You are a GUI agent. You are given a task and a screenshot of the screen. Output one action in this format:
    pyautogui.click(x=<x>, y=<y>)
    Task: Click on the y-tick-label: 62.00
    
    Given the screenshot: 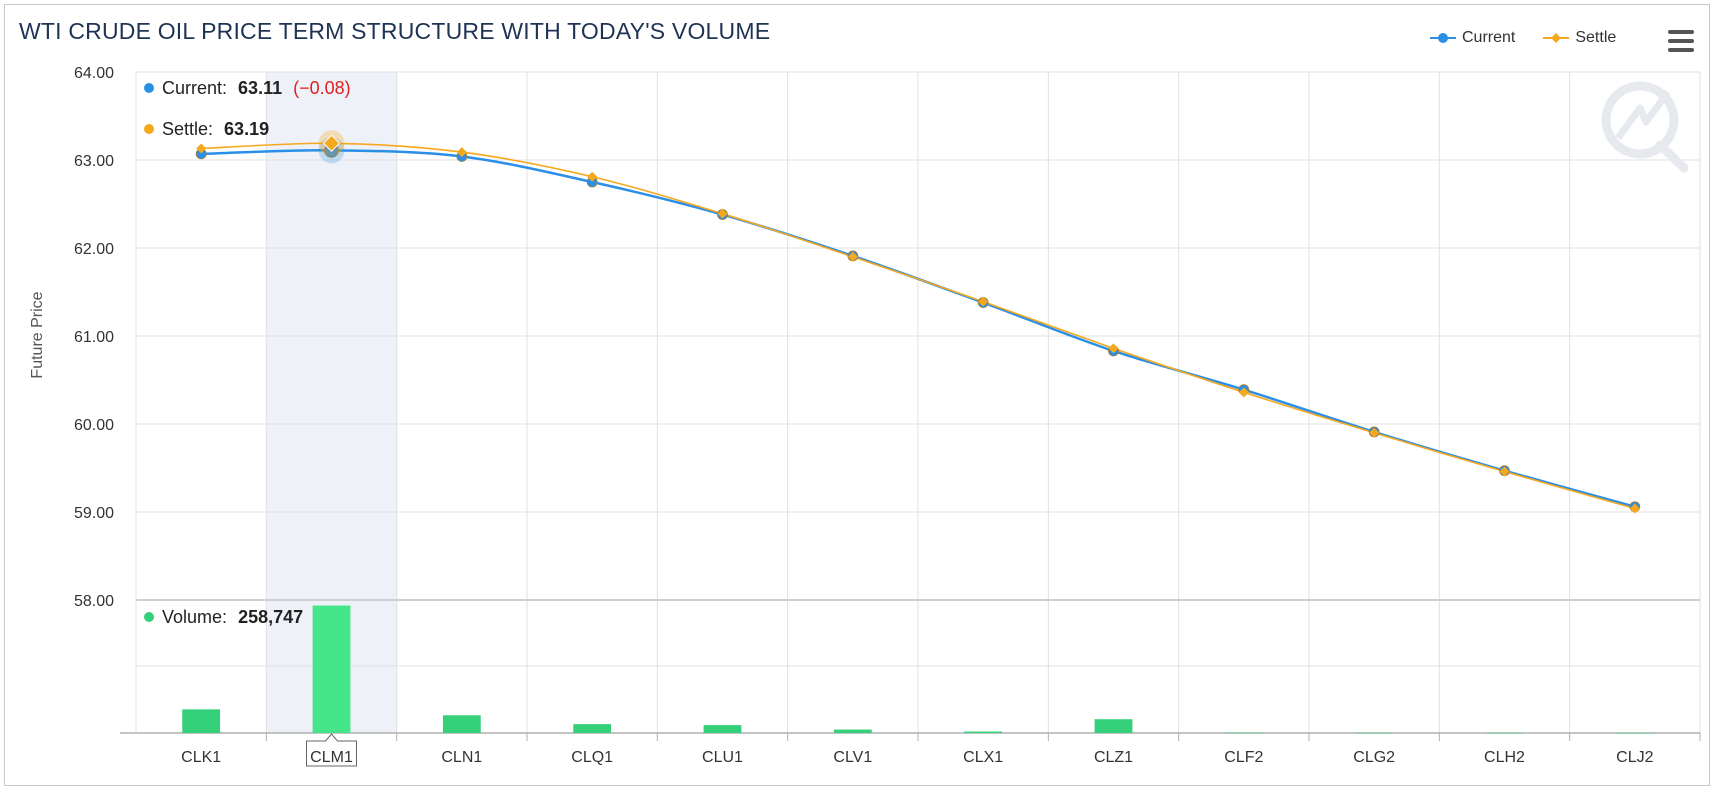 What is the action you would take?
    pyautogui.click(x=94, y=249)
    